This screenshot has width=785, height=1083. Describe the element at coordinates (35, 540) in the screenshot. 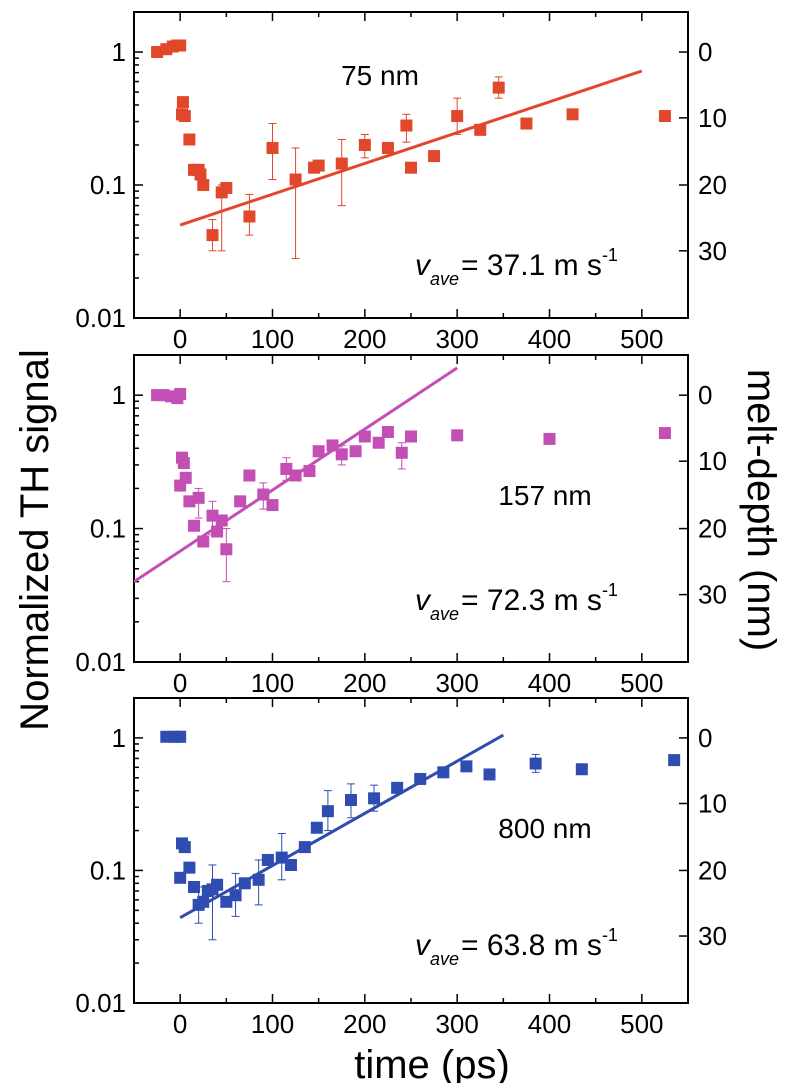

I see `left-axis-label: Normalized TH signal` at that location.